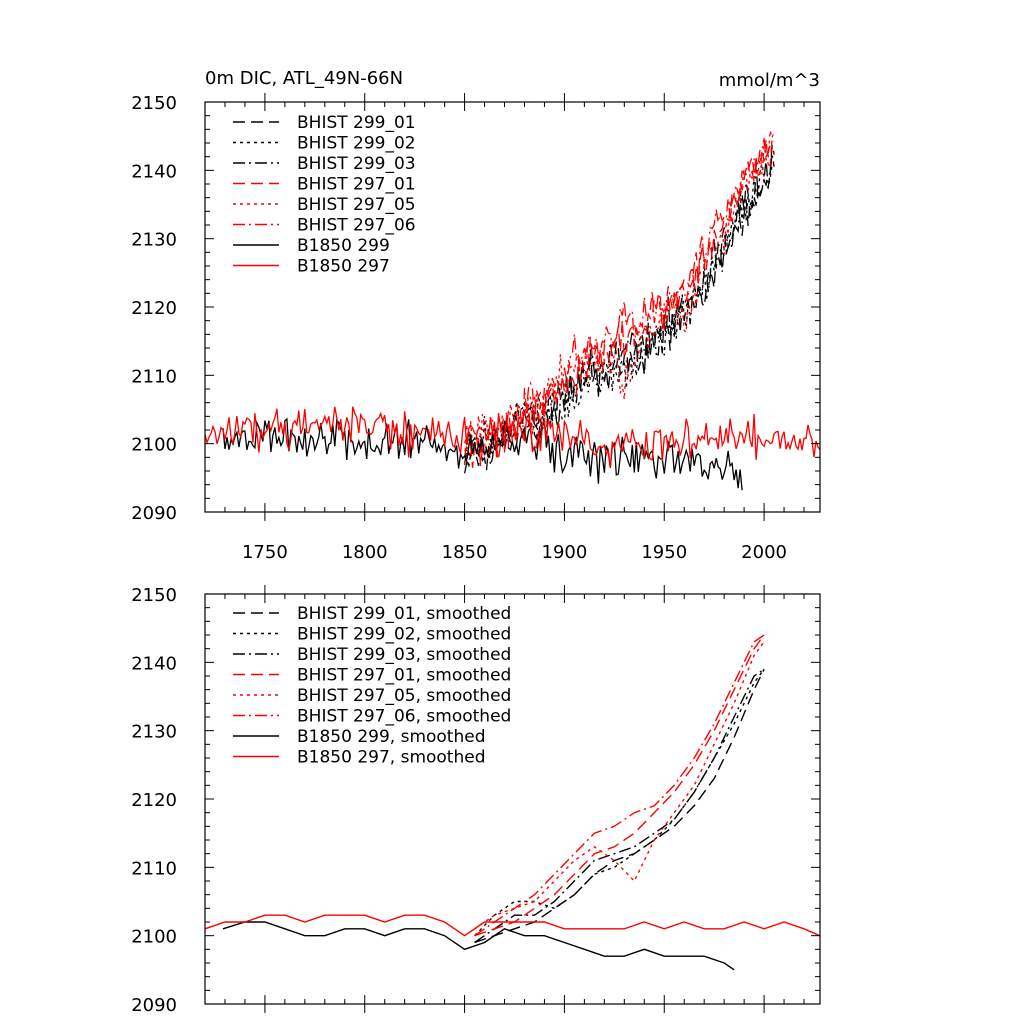  Describe the element at coordinates (391, 758) in the screenshot. I see `legend-label: B1850 297, smoothed` at that location.